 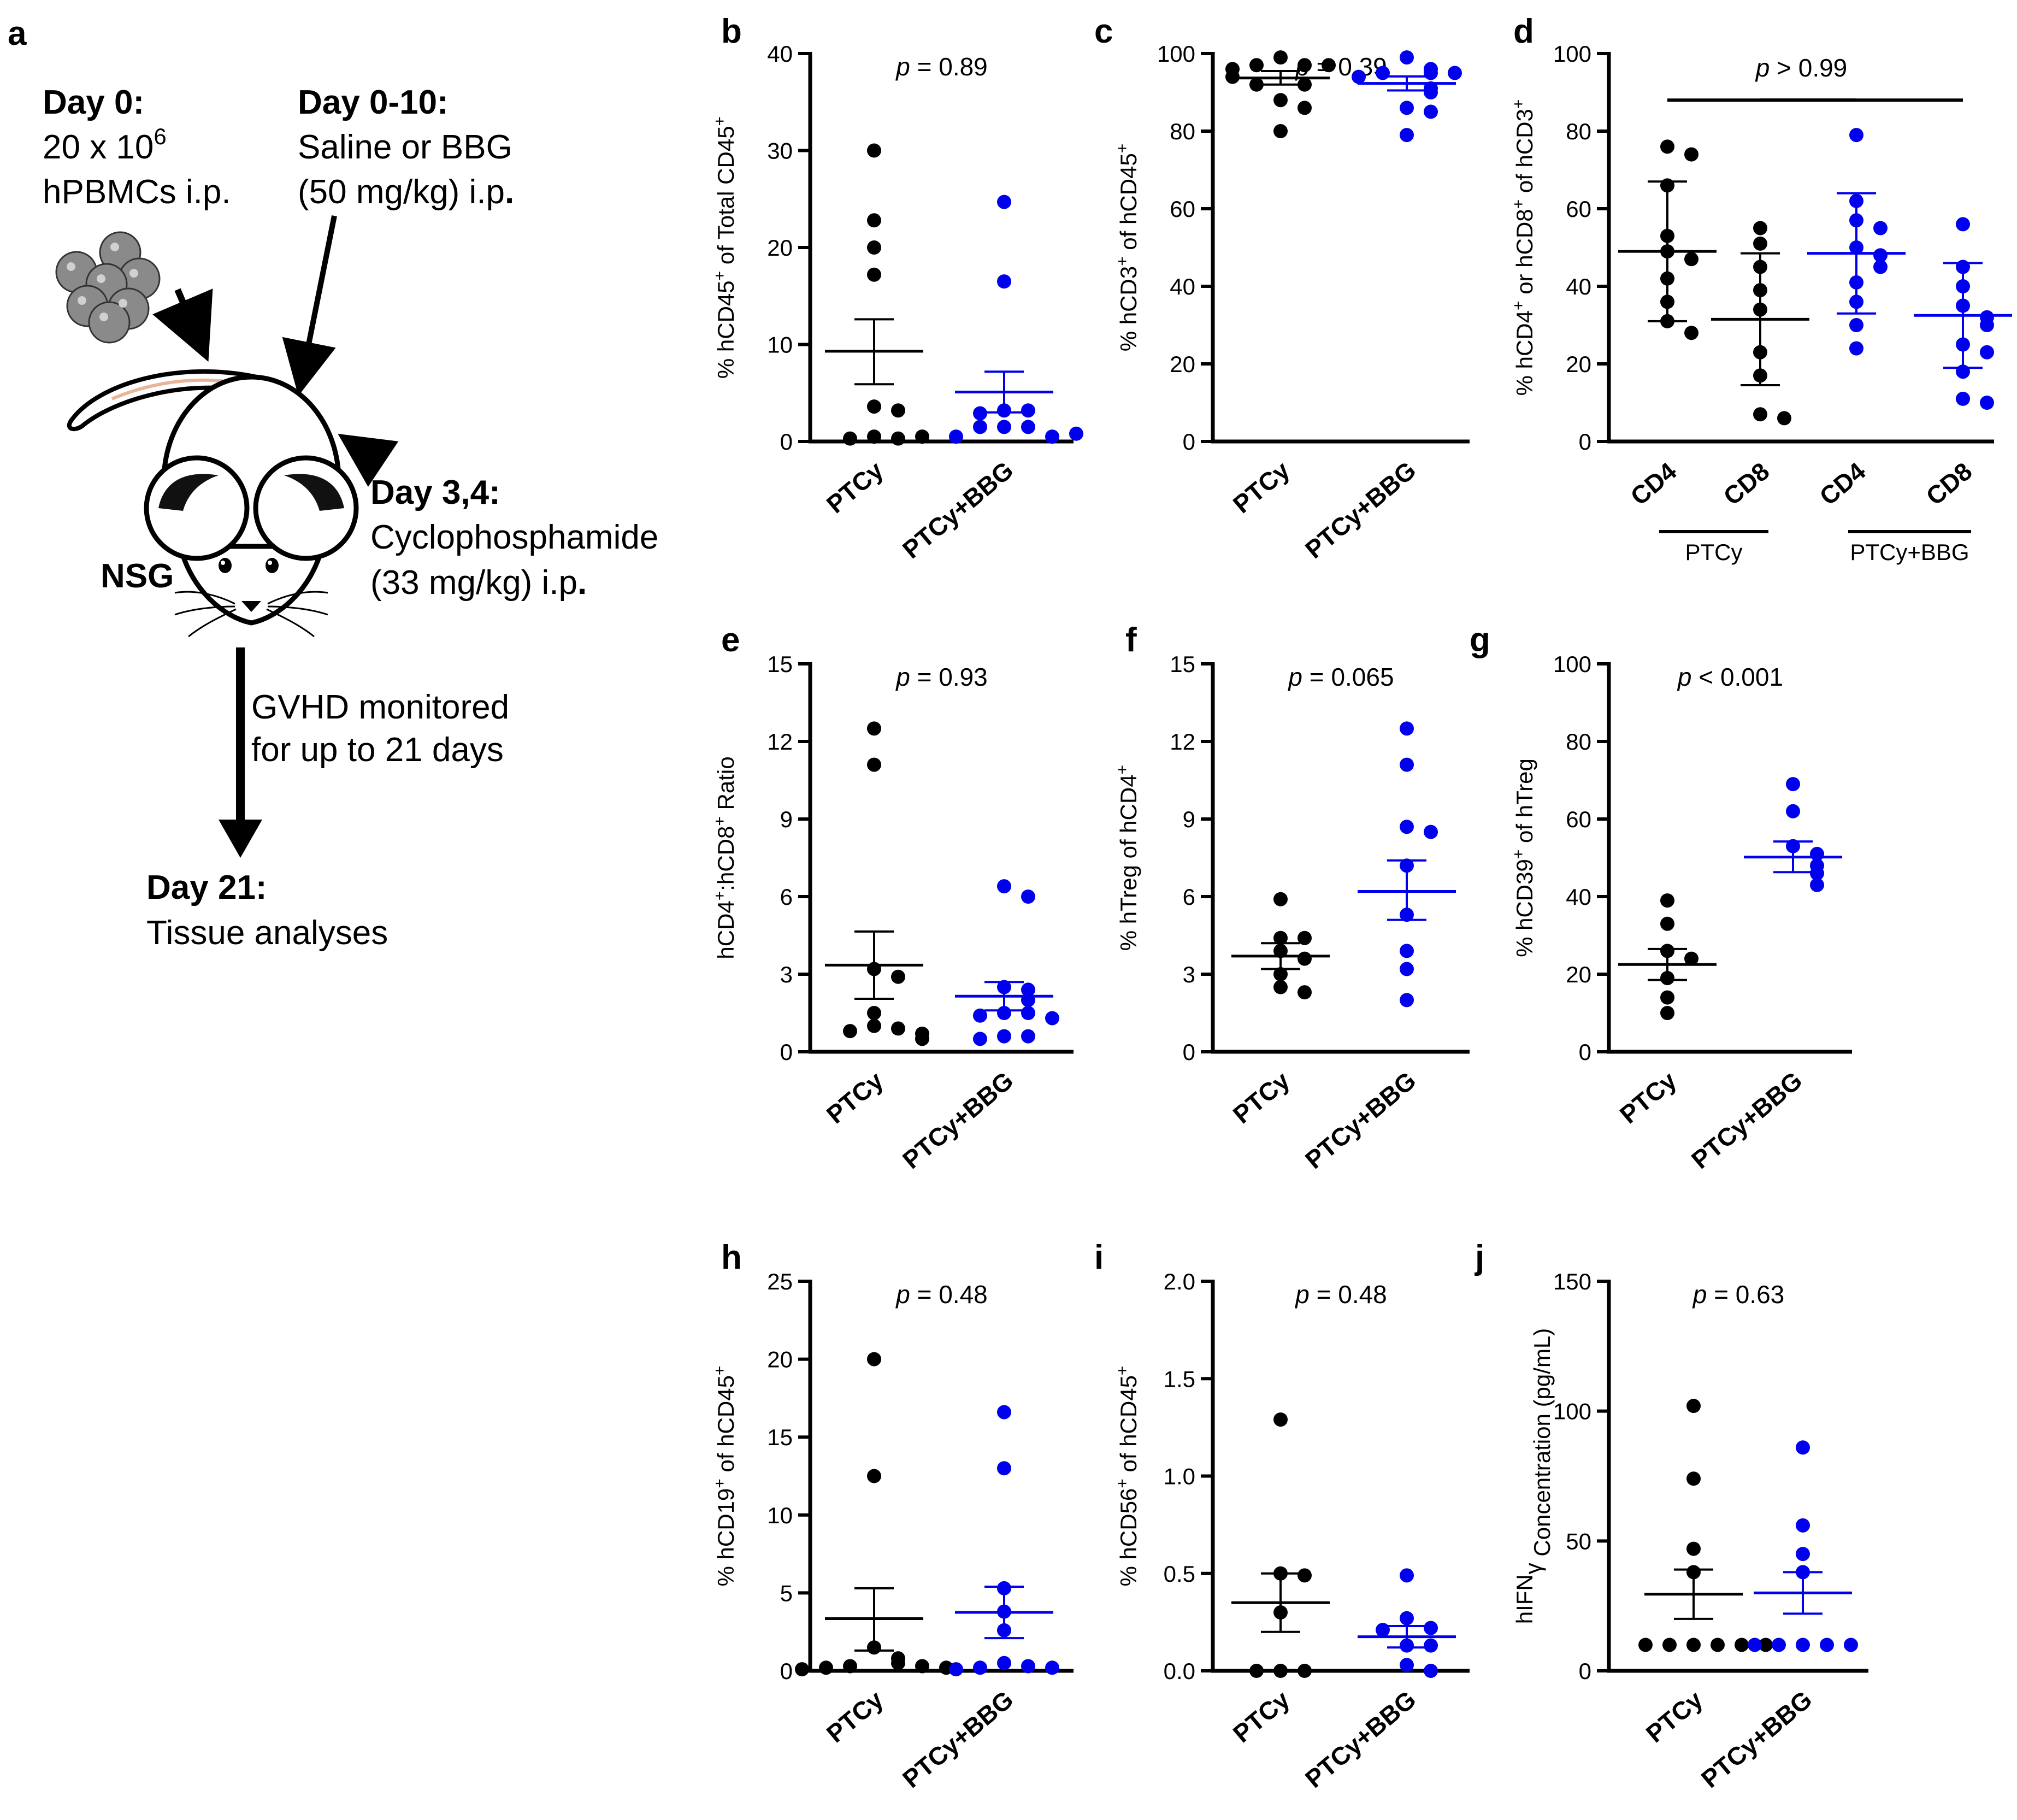 I want to click on p-value-text: = 0.39, so click(x=1348, y=66).